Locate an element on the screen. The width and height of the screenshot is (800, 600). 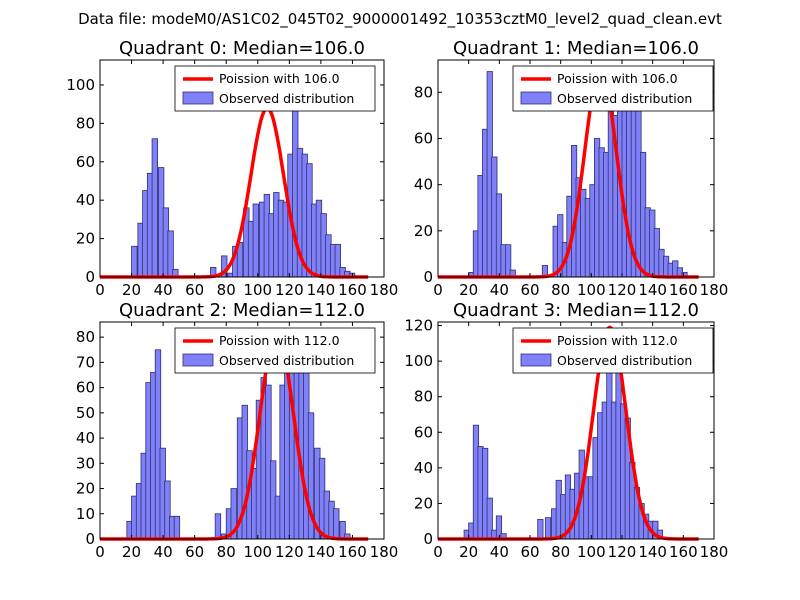
chart-title: Quadrant 1: Median=106.0 is located at coordinates (576, 48).